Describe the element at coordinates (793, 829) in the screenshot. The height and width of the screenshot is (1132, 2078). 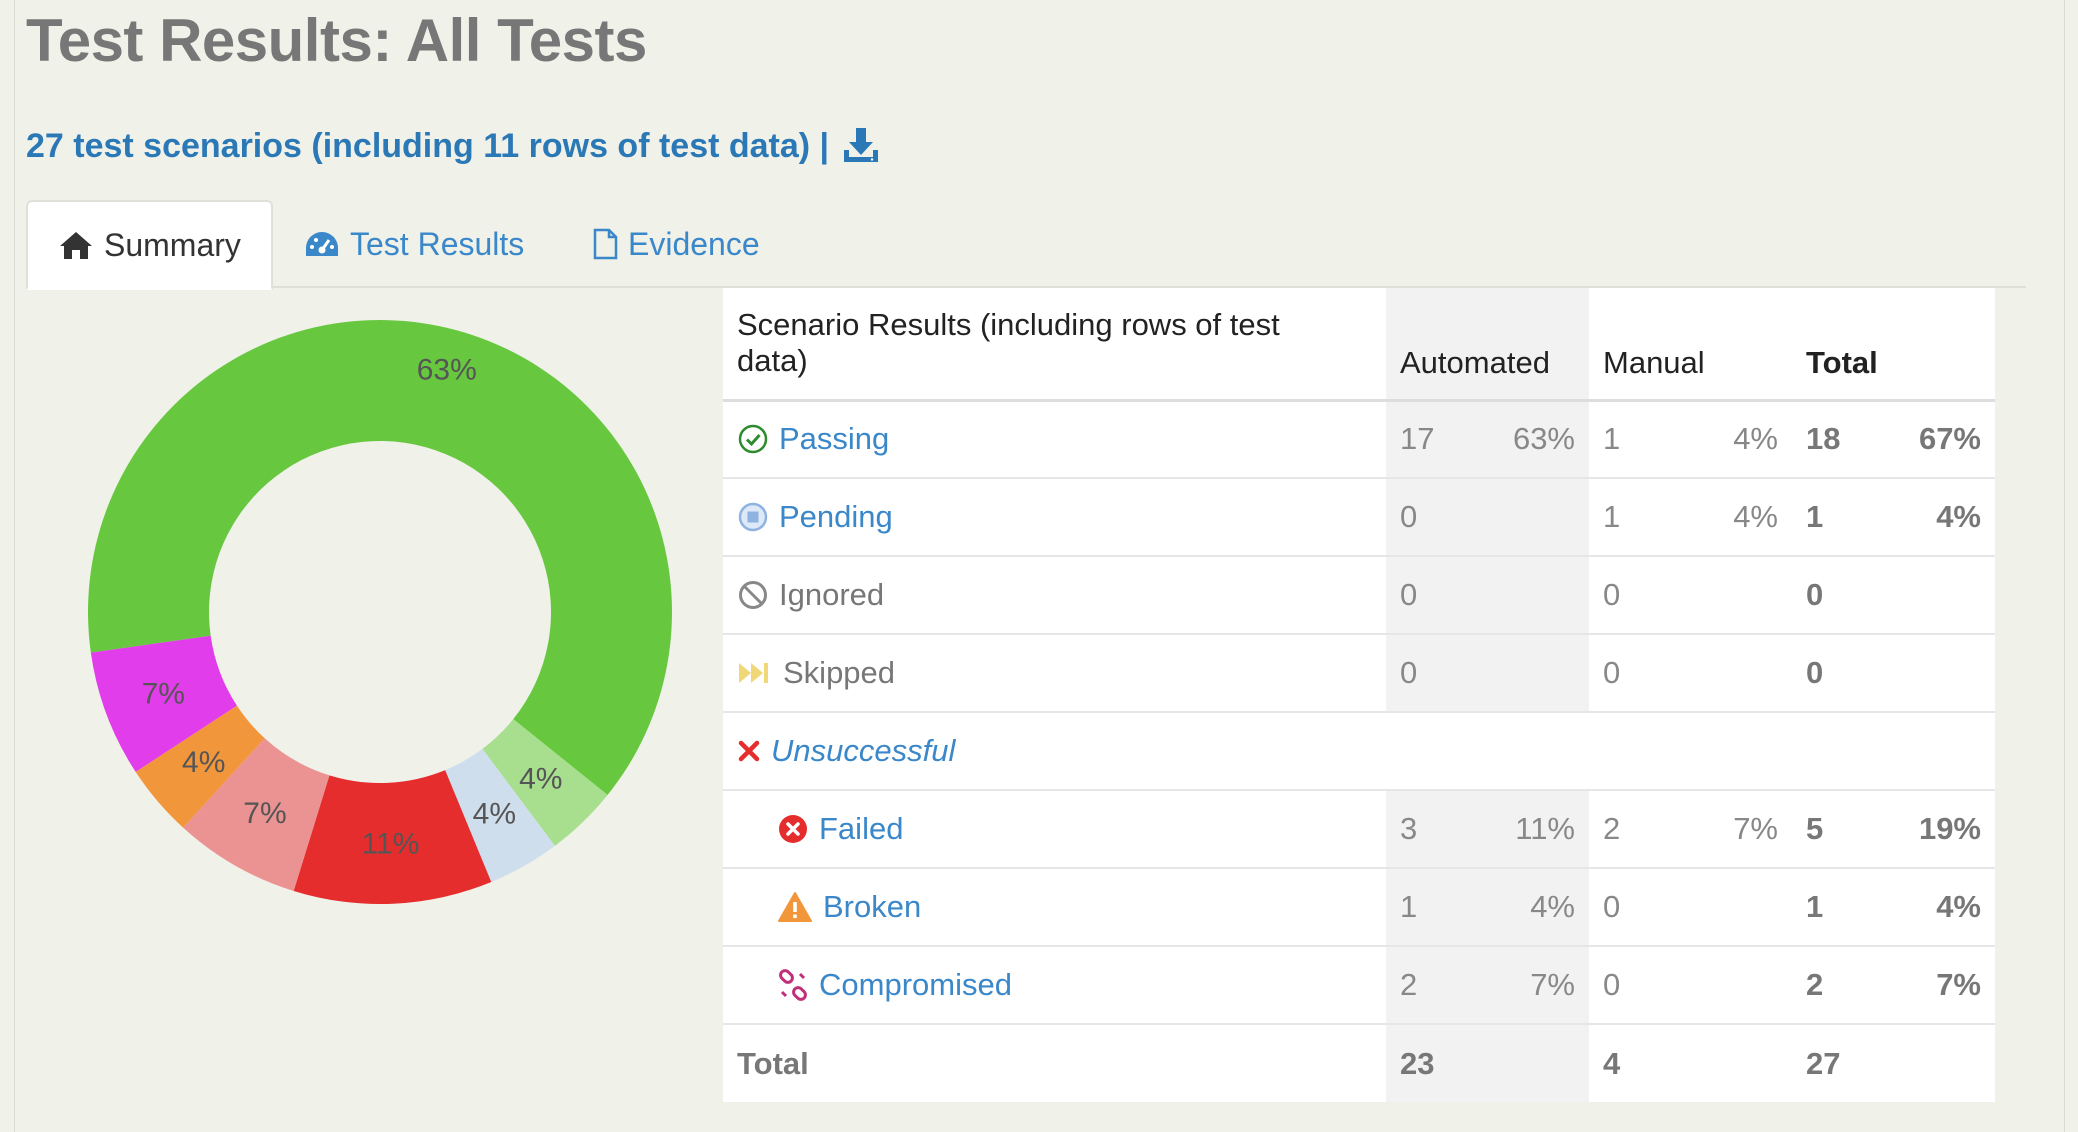
I see `failed-circle-icon` at that location.